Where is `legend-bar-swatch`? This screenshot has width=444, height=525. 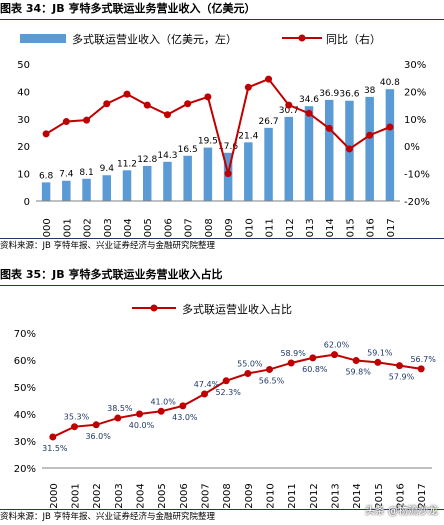 legend-bar-swatch is located at coordinates (43, 38).